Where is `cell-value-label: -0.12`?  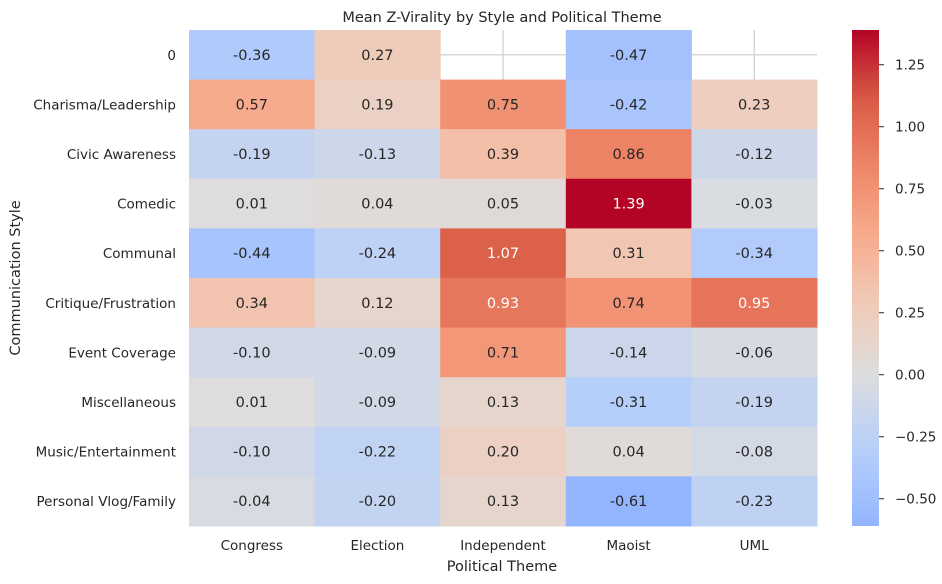 cell-value-label: -0.12 is located at coordinates (754, 155).